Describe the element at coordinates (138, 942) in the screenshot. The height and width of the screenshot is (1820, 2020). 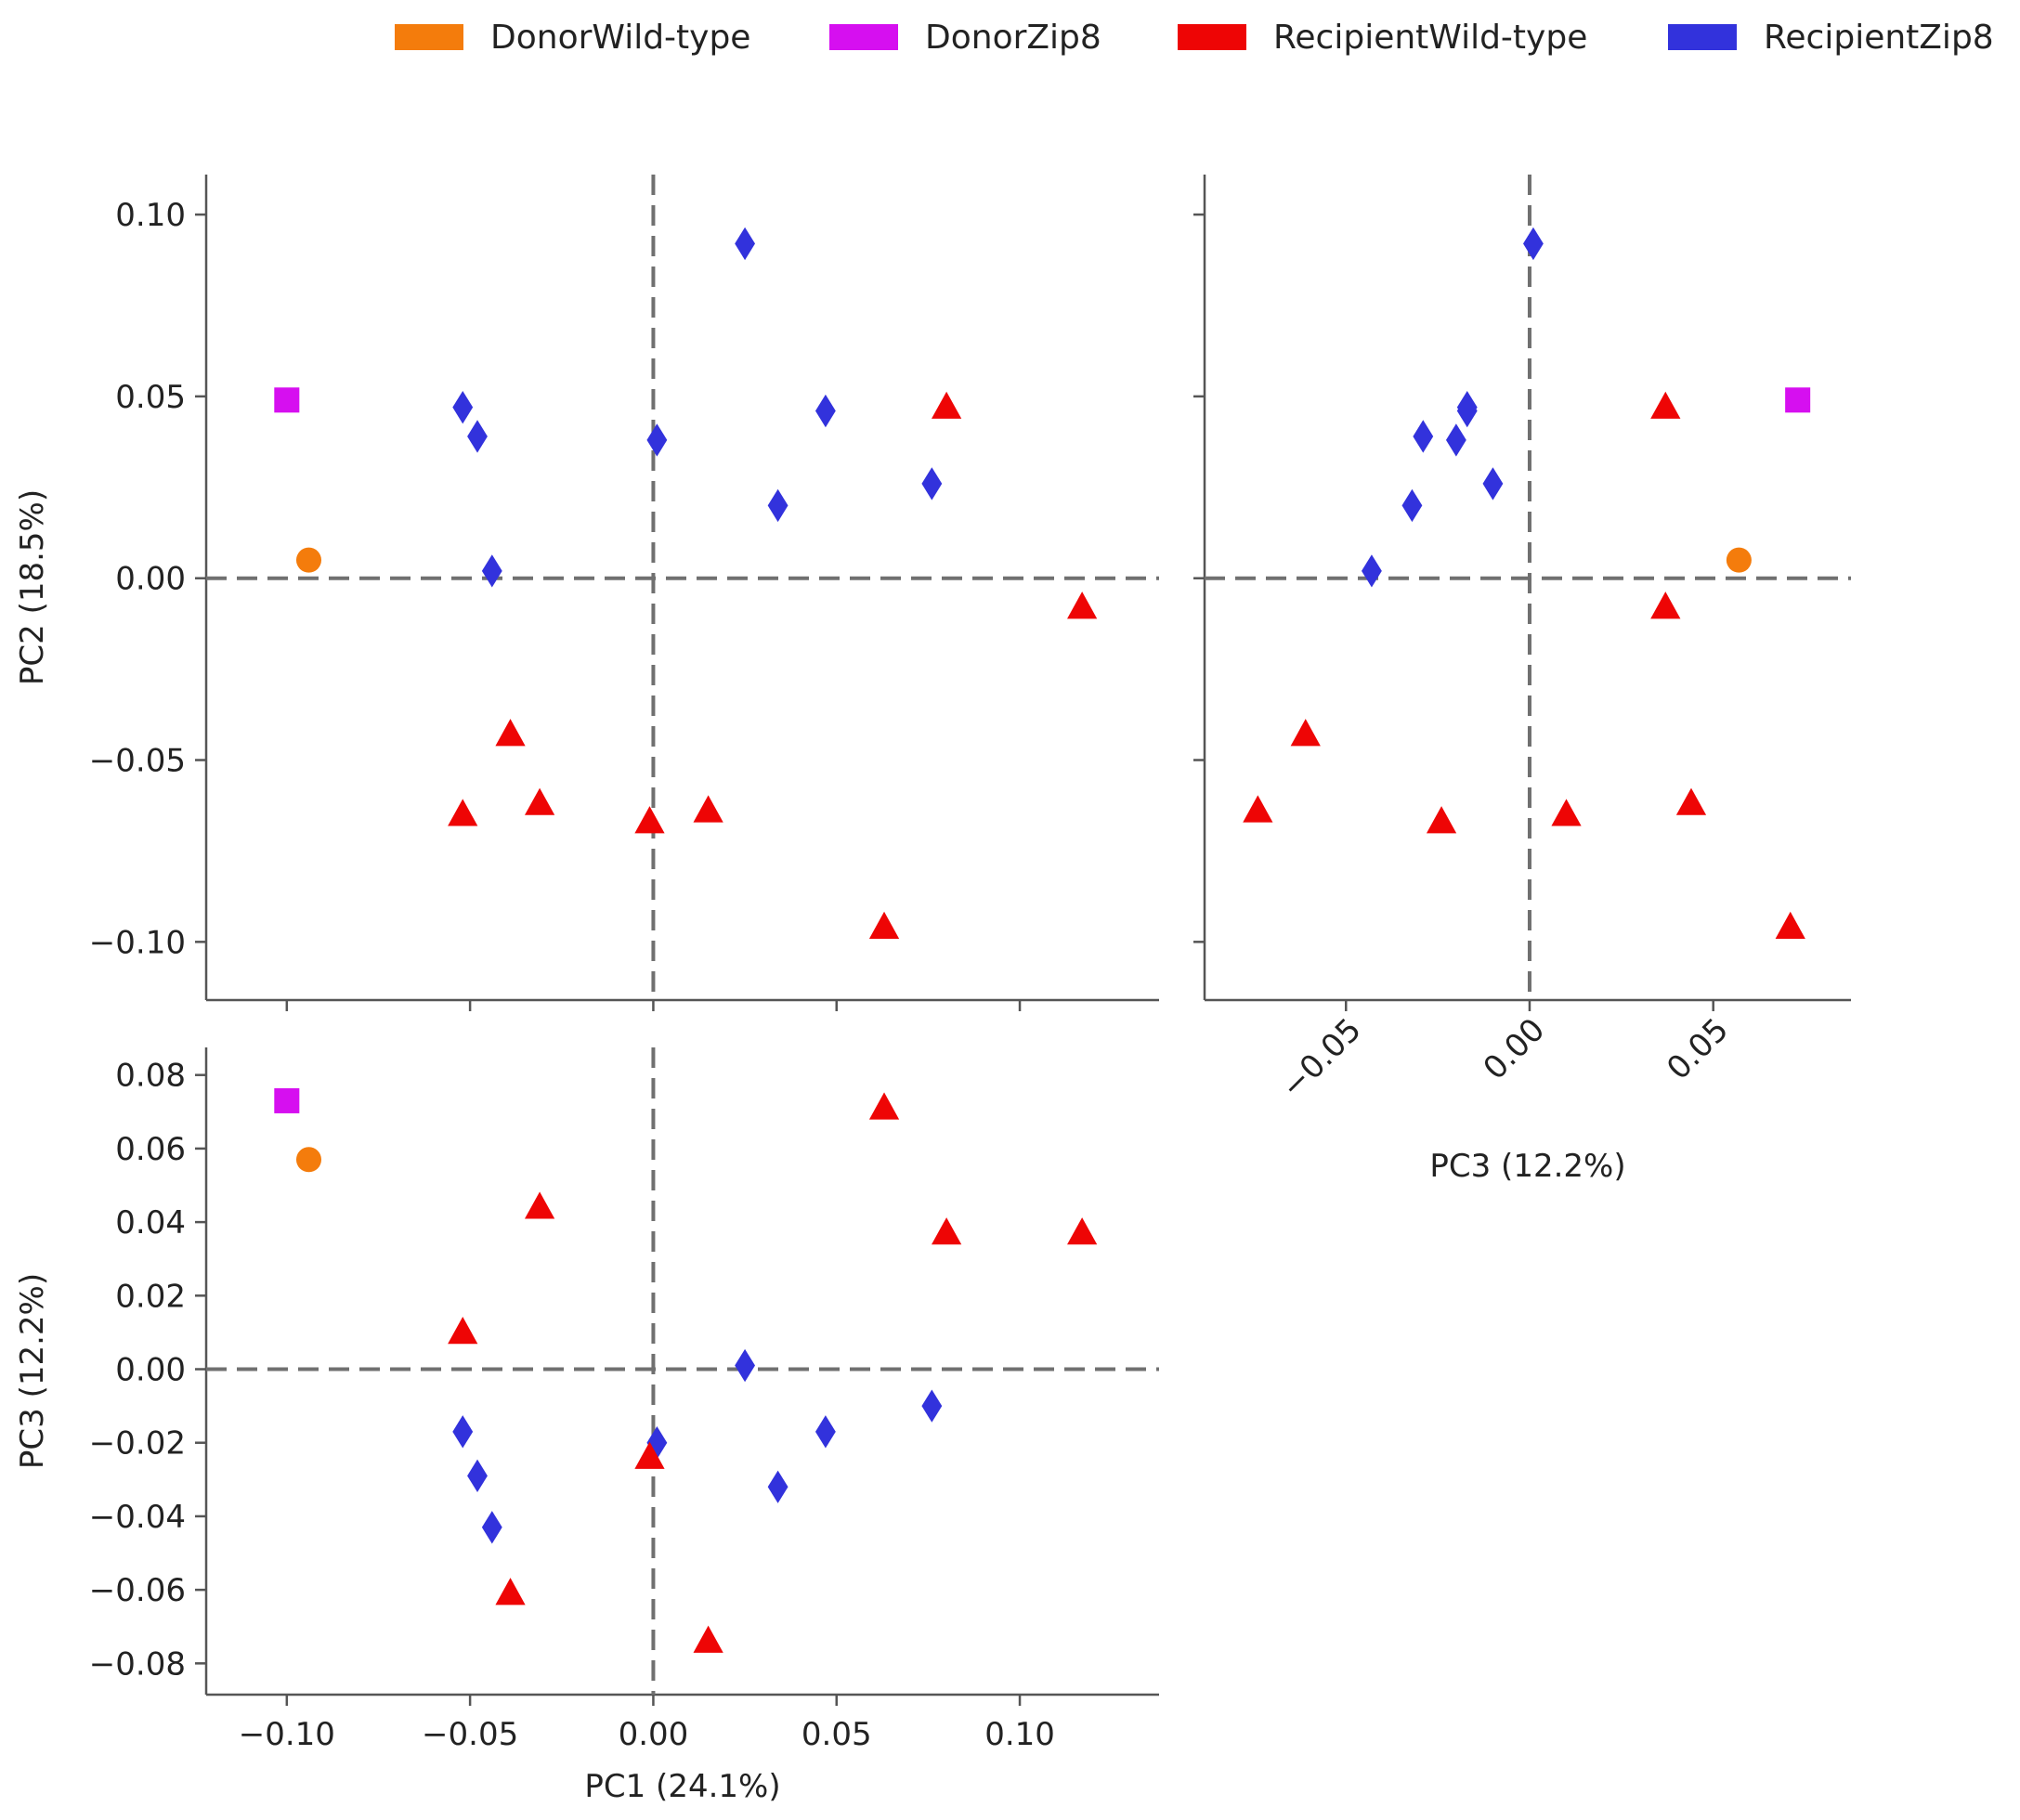
I see `y-tick-label: −0.10` at that location.